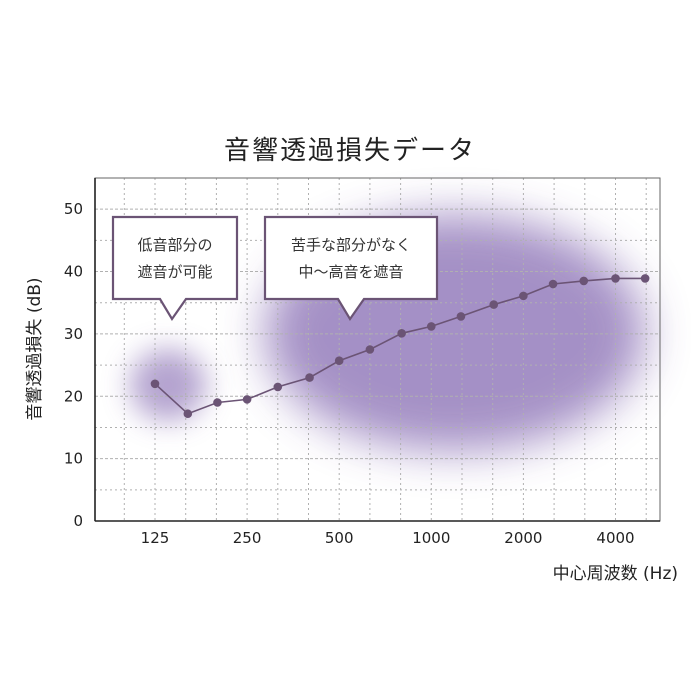 This screenshot has height=700, width=700. What do you see at coordinates (73, 459) in the screenshot?
I see `y-tick-label: 10` at bounding box center [73, 459].